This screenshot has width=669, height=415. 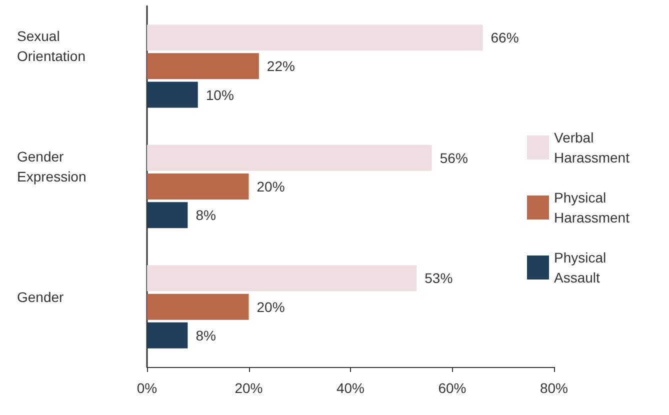 What do you see at coordinates (582, 268) in the screenshot?
I see `legend-label: Physical Assault` at bounding box center [582, 268].